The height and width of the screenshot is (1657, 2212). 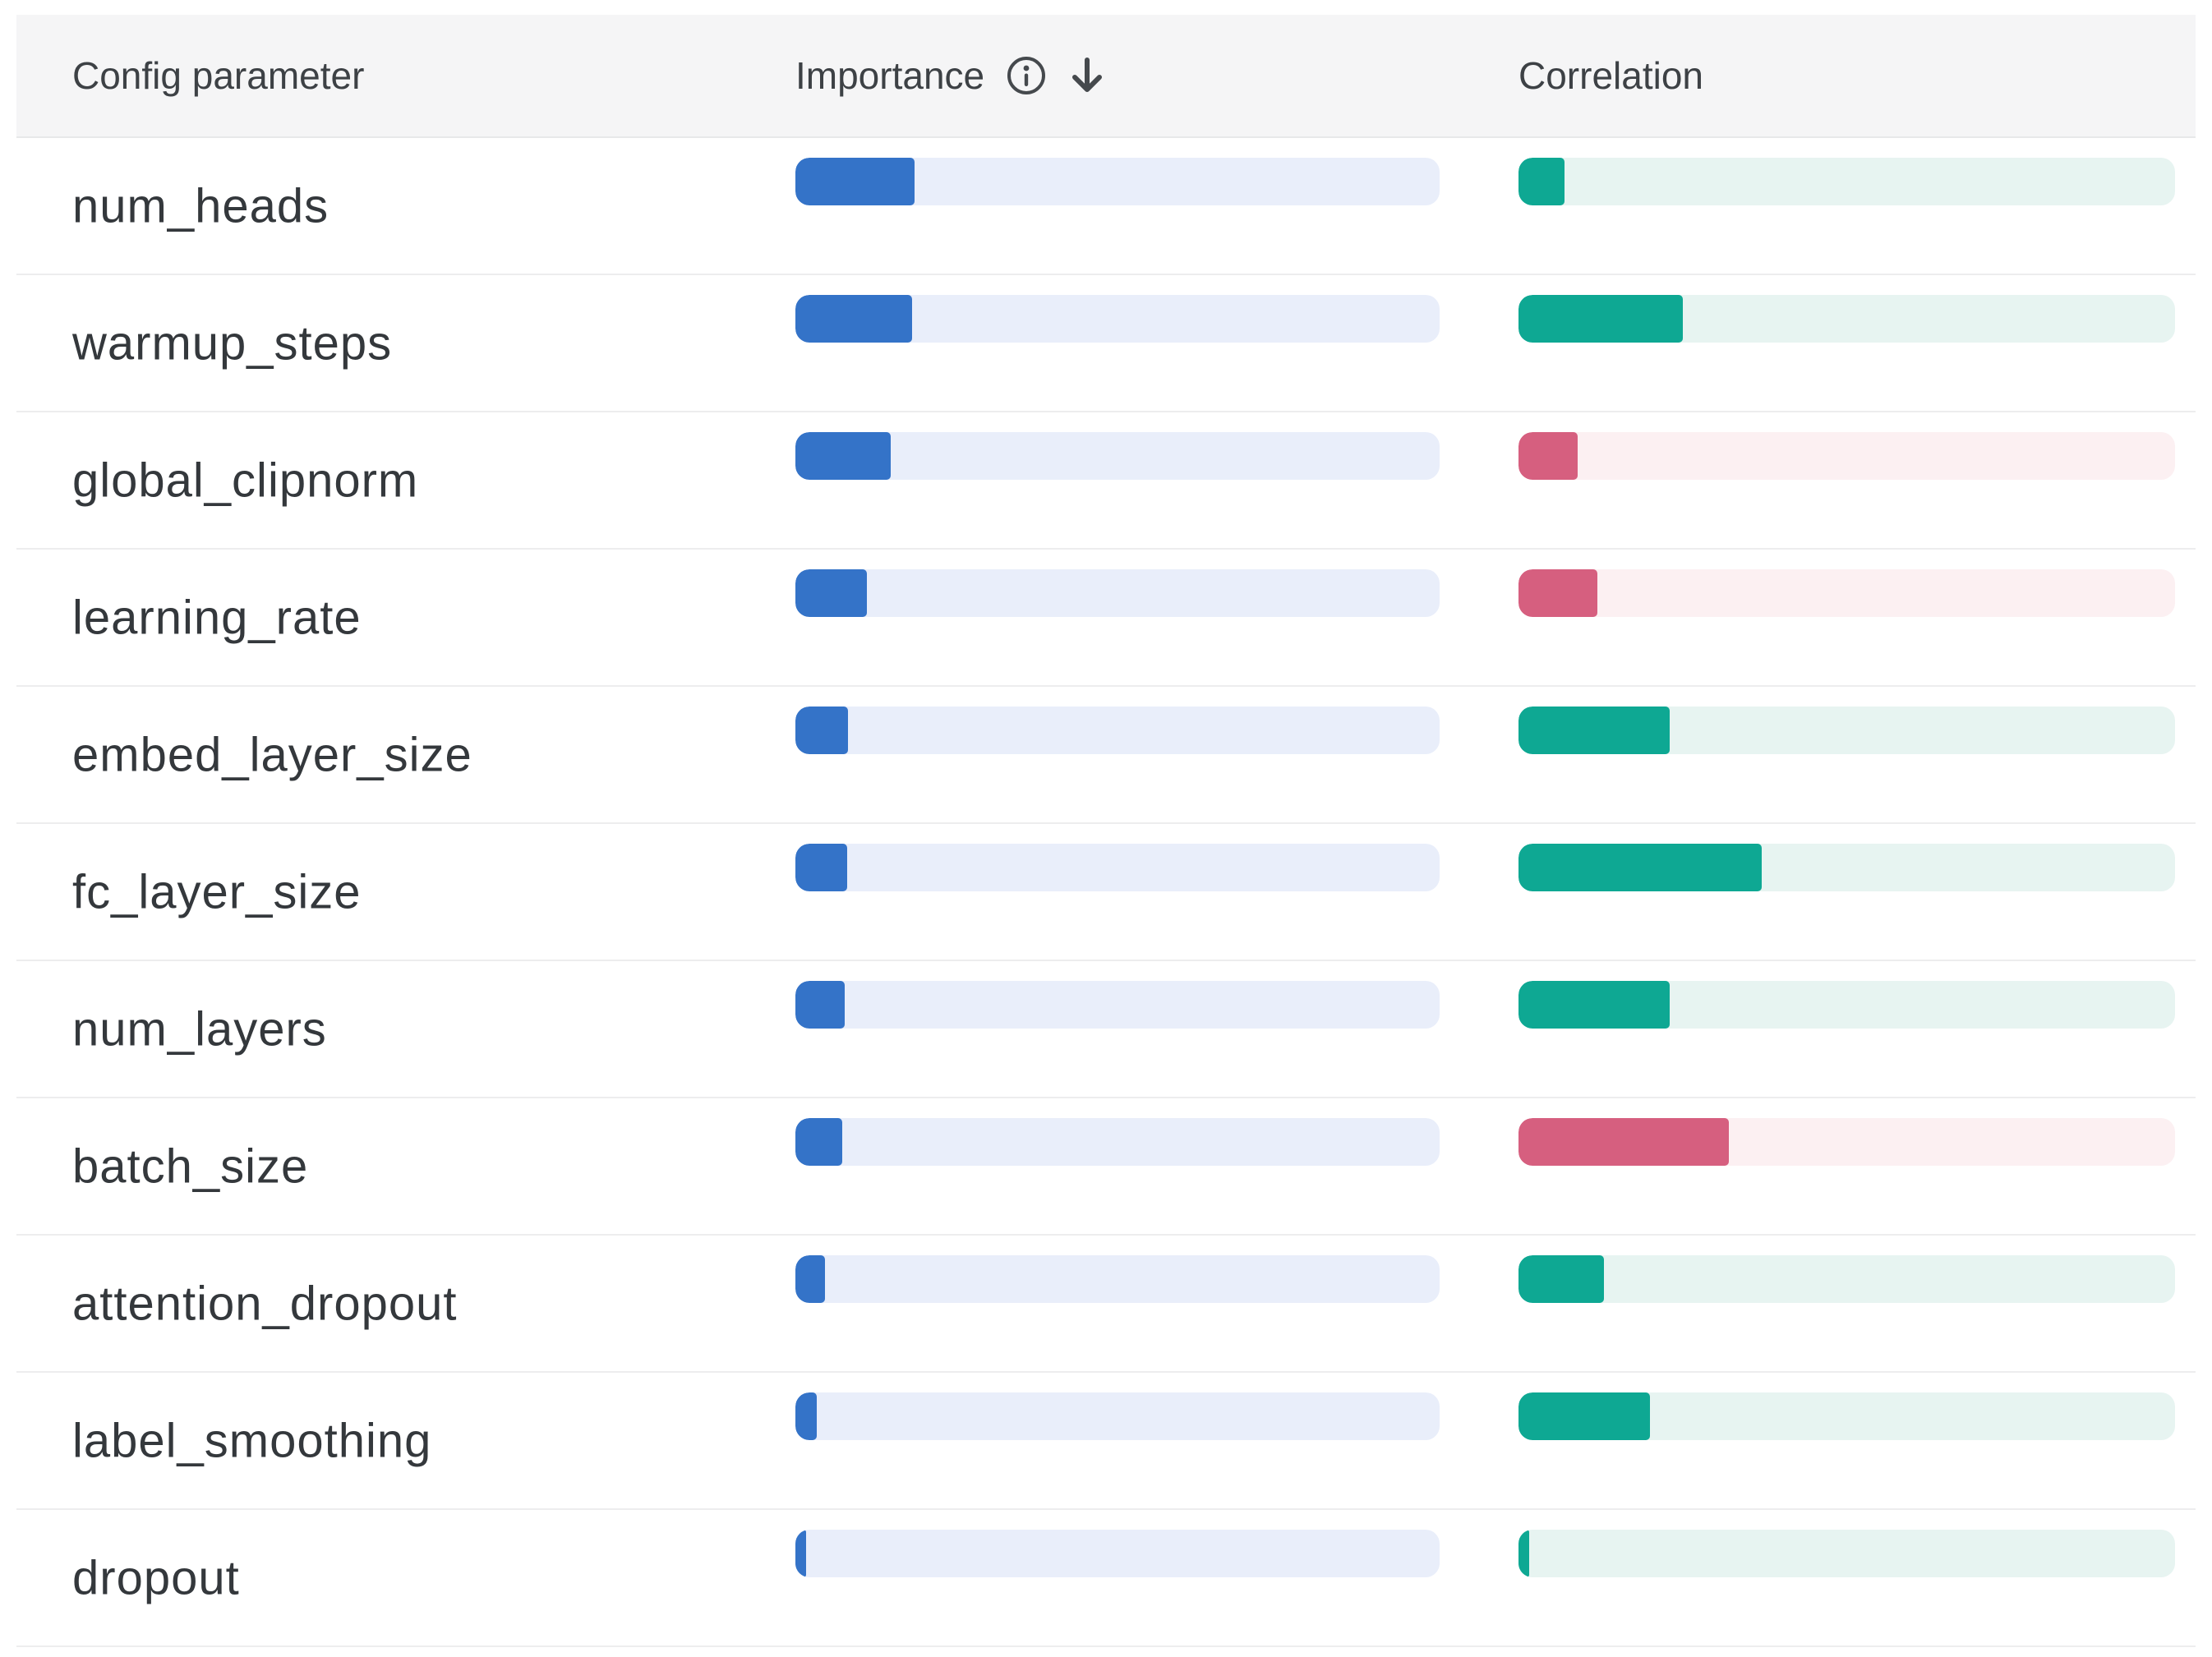 I want to click on importance-header-label: Importance, so click(x=890, y=75).